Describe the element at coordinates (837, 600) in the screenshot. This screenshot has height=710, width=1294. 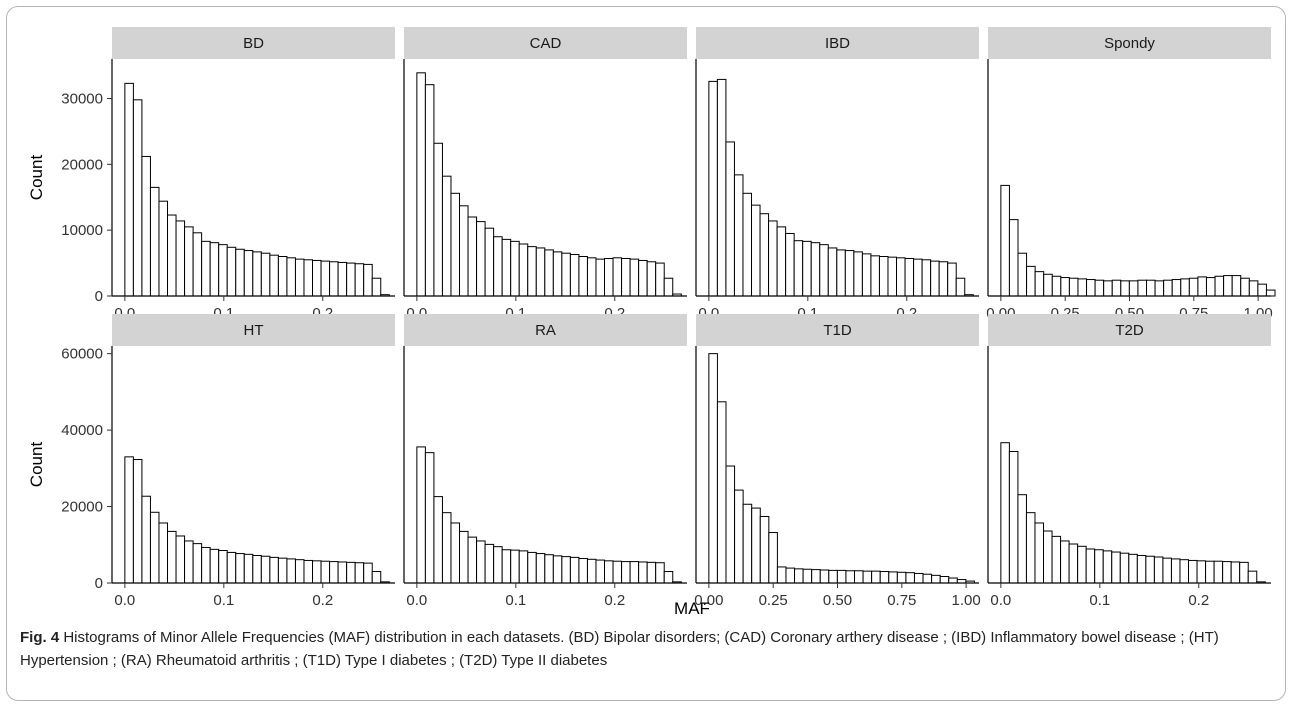
I see `x-tick-label: 0.50` at that location.